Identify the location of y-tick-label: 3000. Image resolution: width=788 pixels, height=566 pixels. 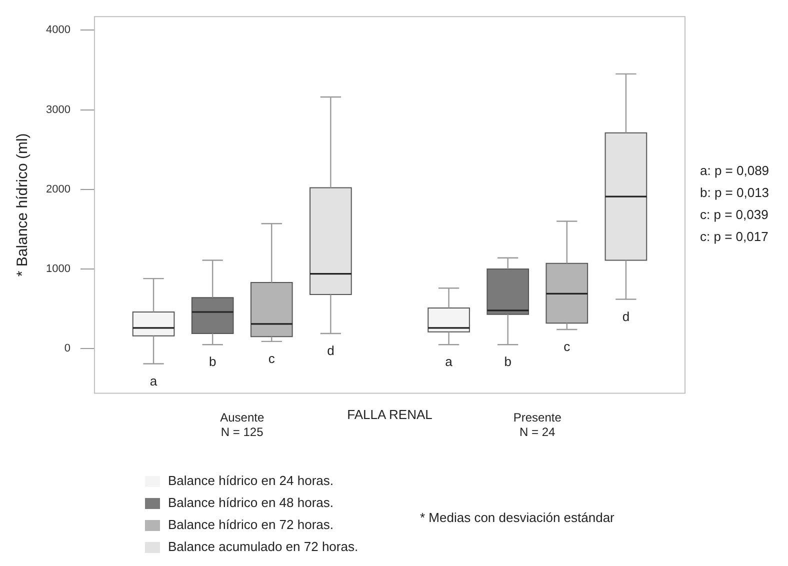
(58, 110).